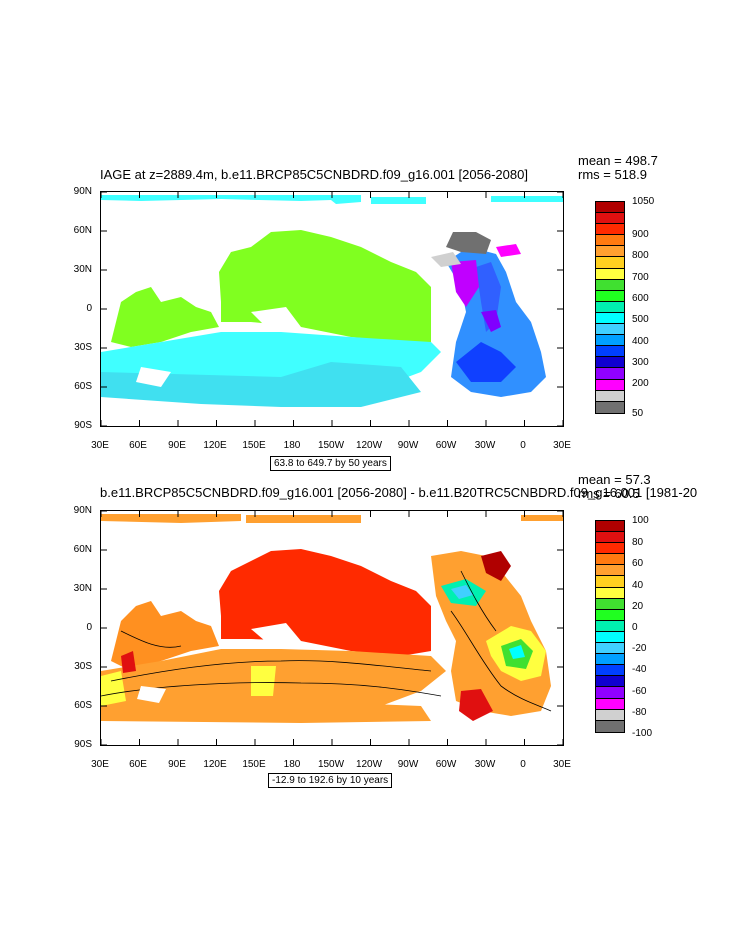 The width and height of the screenshot is (733, 945). What do you see at coordinates (639, 669) in the screenshot?
I see `panel2-colorbar-label: -40` at bounding box center [639, 669].